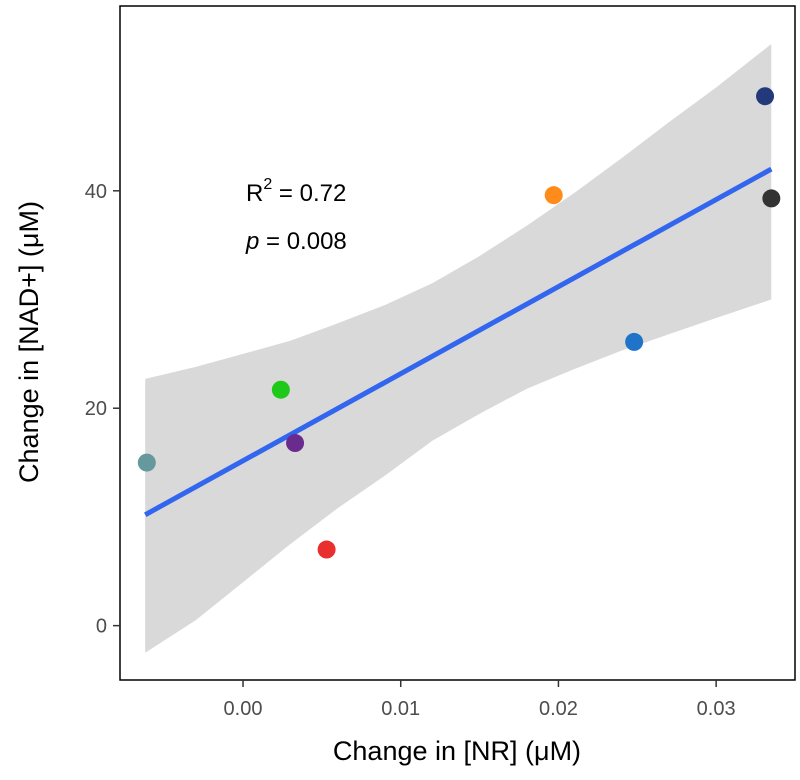 The width and height of the screenshot is (800, 780). Describe the element at coordinates (309, 193) in the screenshot. I see `r-squared-value: = 0.72` at that location.